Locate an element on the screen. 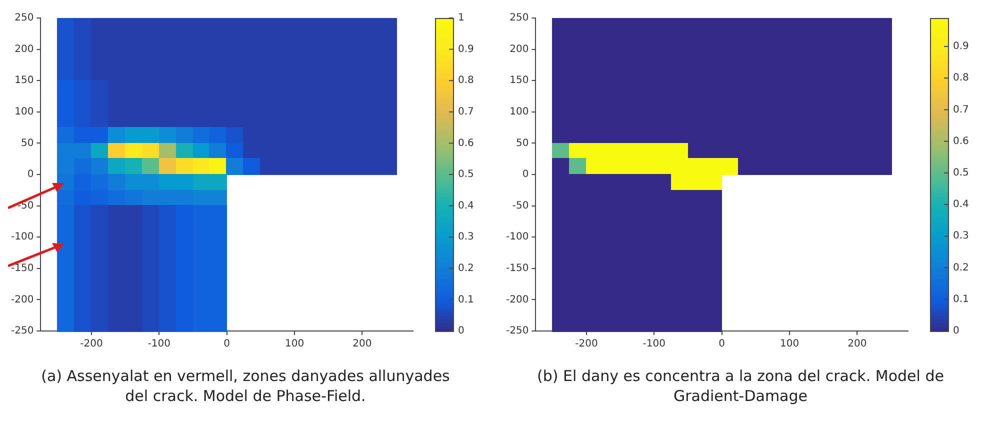  y-tick-label: -50 is located at coordinates (520, 206).